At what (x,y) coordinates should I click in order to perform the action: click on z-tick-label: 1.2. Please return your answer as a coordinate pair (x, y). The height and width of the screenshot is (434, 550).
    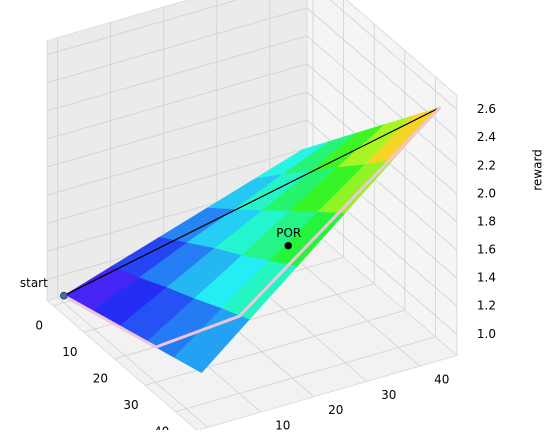
    Looking at the image, I should click on (486, 306).